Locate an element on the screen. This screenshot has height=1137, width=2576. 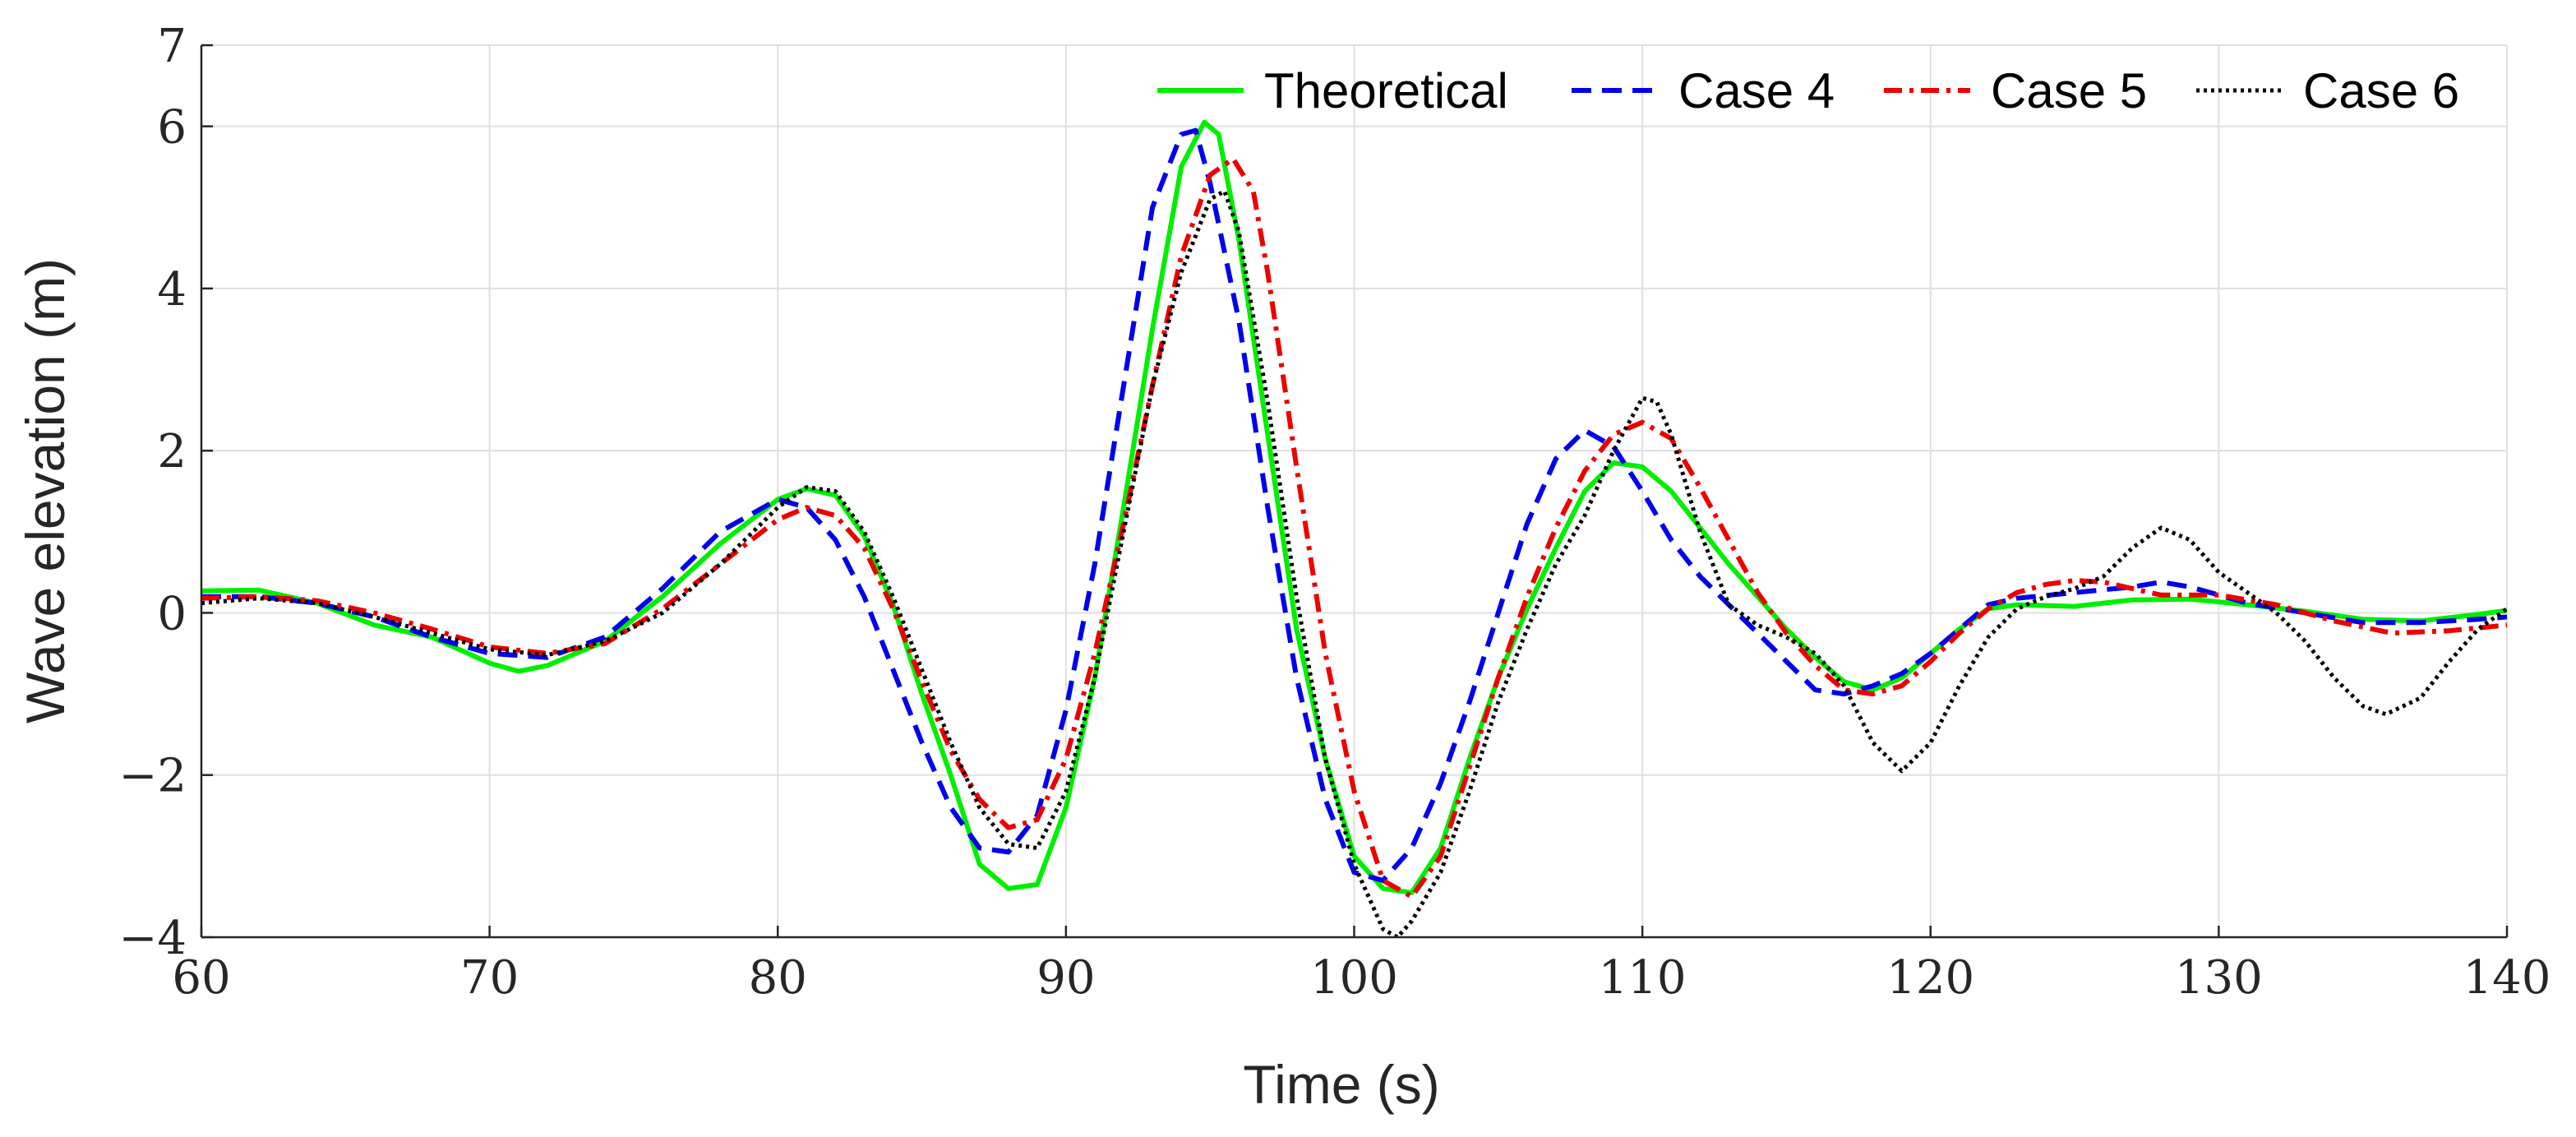
x-tick-label: 90 is located at coordinates (1066, 978).